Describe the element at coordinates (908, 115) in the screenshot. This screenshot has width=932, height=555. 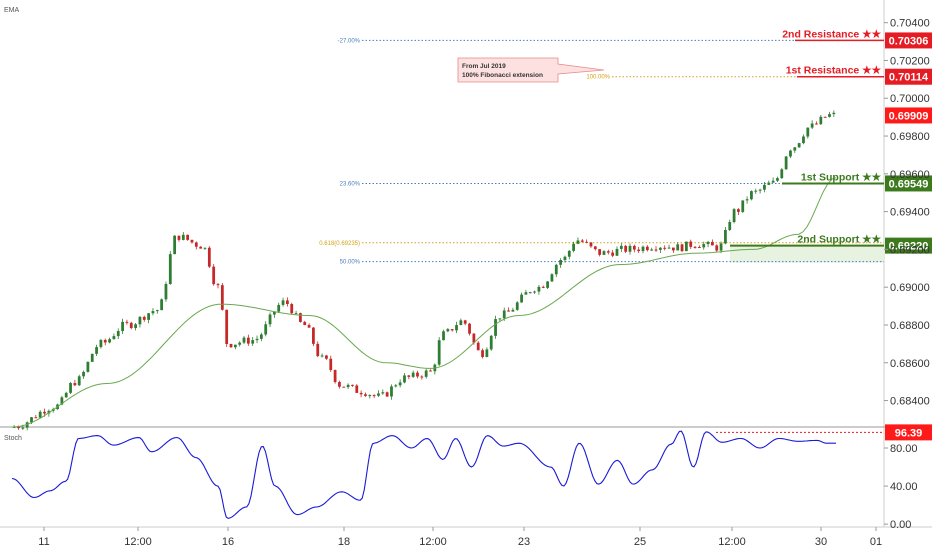
I see `current-price-tag` at that location.